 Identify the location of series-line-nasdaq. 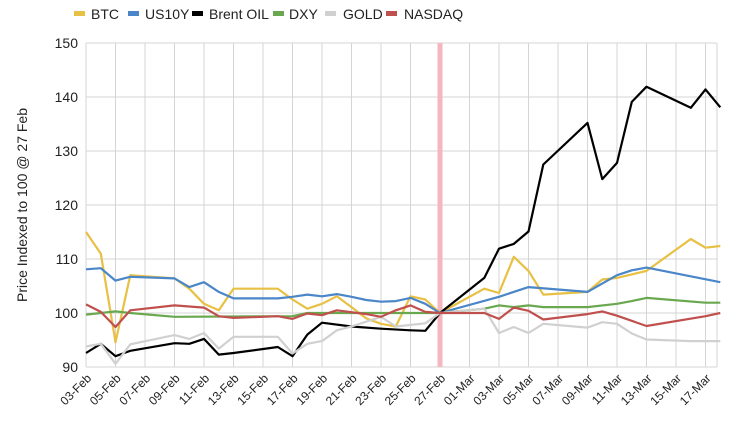
(403, 316).